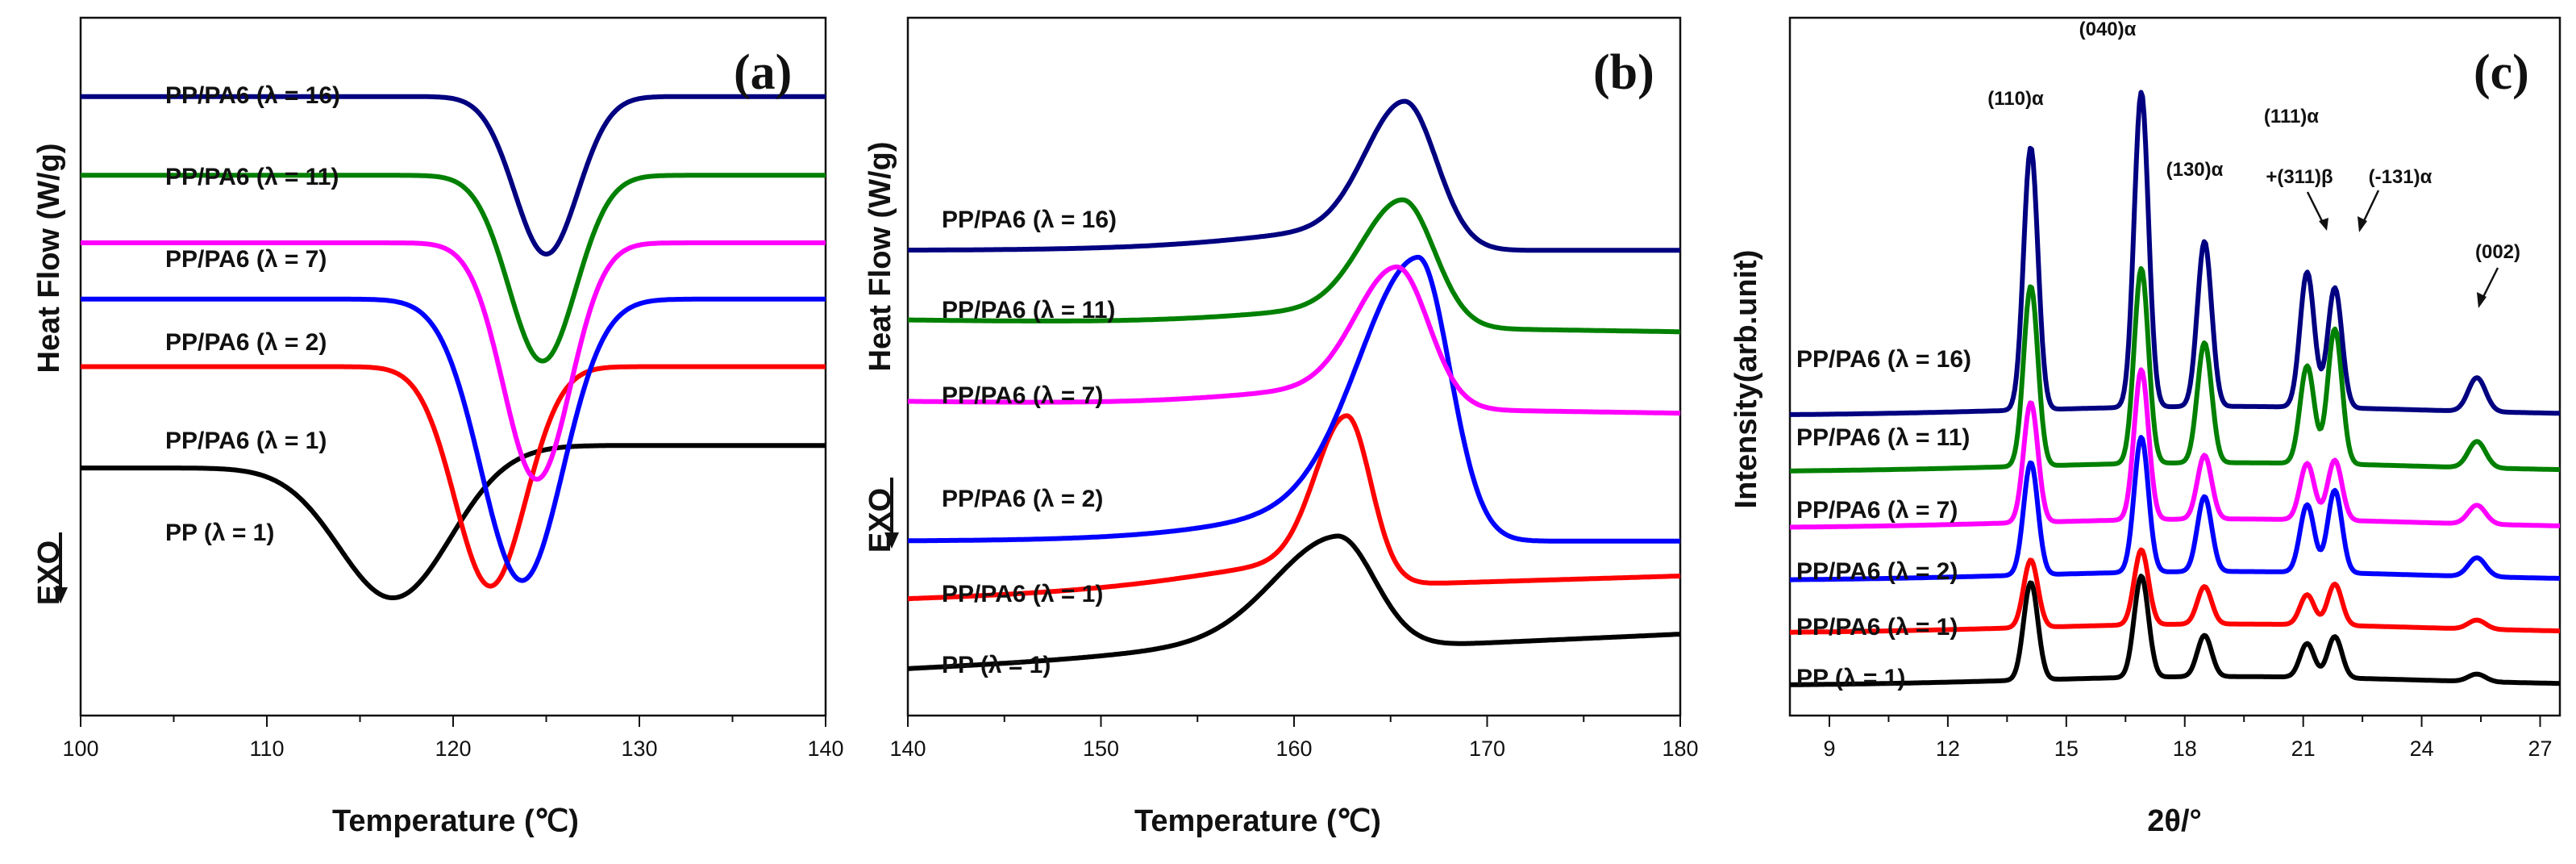 Image resolution: width=2576 pixels, height=864 pixels. What do you see at coordinates (1746, 379) in the screenshot?
I see `y-axis-title-c: Intensity(arb.unit)` at bounding box center [1746, 379].